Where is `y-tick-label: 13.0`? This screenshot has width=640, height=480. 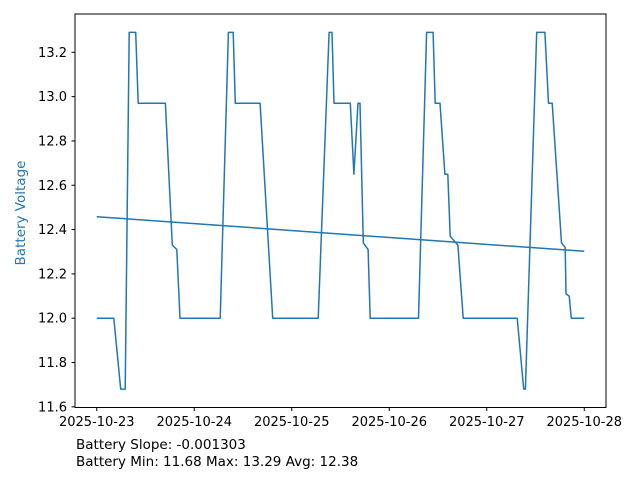
y-tick-label: 13.0 is located at coordinates (52, 97).